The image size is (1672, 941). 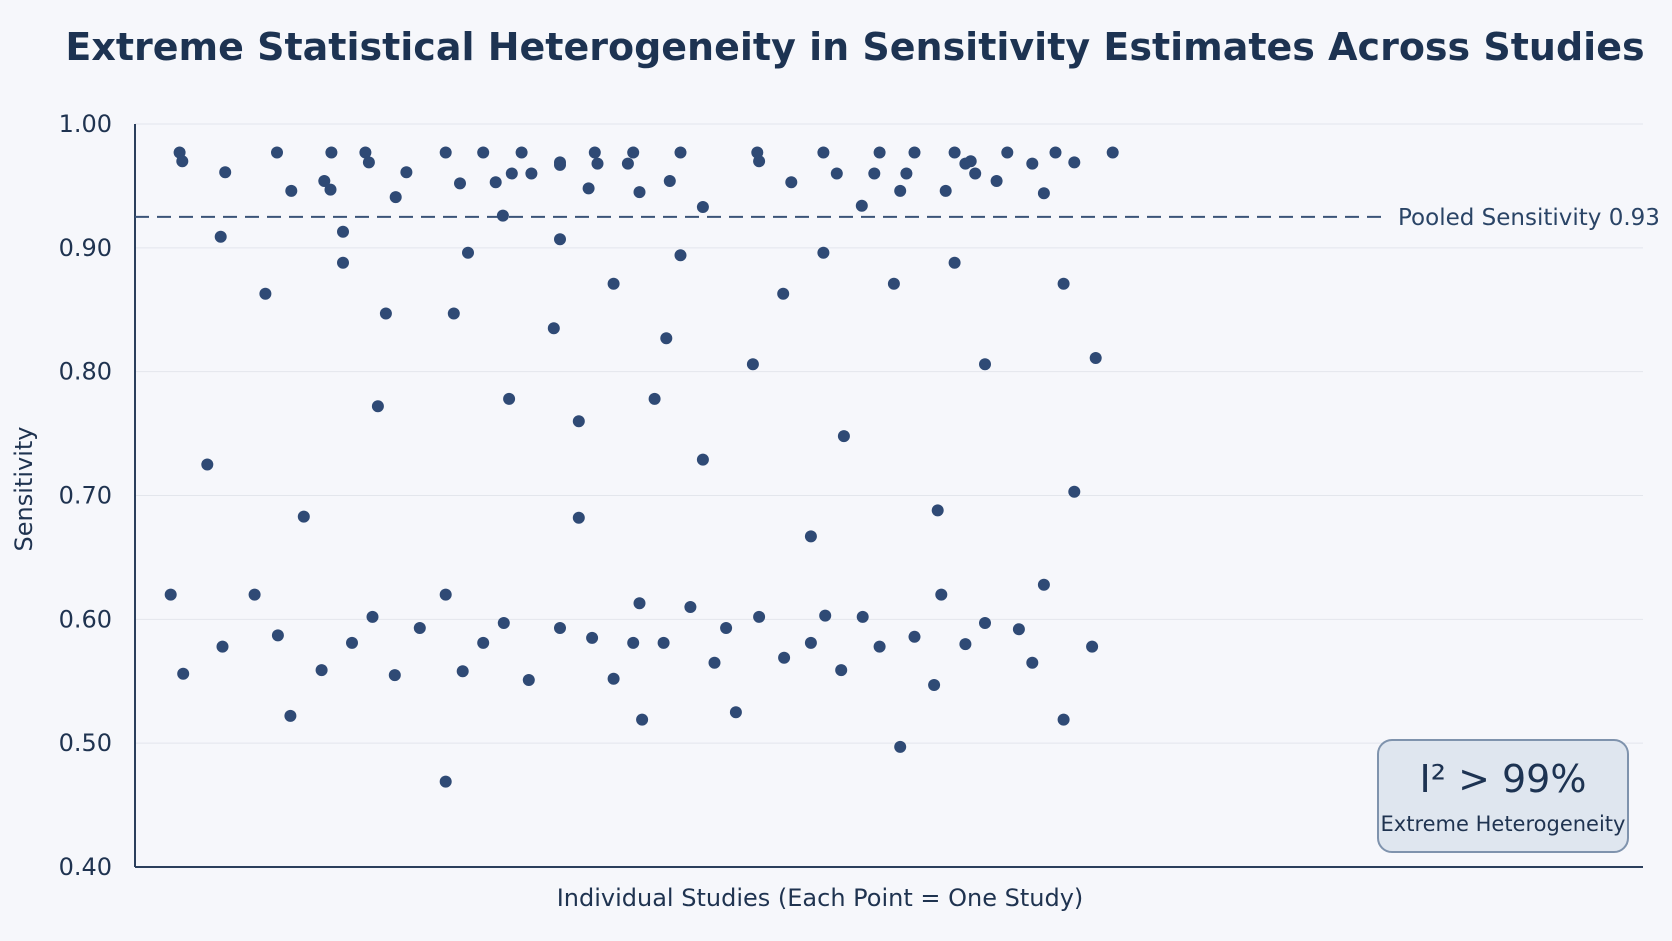 What do you see at coordinates (85, 743) in the screenshot?
I see `y-tick-label: 0.50` at bounding box center [85, 743].